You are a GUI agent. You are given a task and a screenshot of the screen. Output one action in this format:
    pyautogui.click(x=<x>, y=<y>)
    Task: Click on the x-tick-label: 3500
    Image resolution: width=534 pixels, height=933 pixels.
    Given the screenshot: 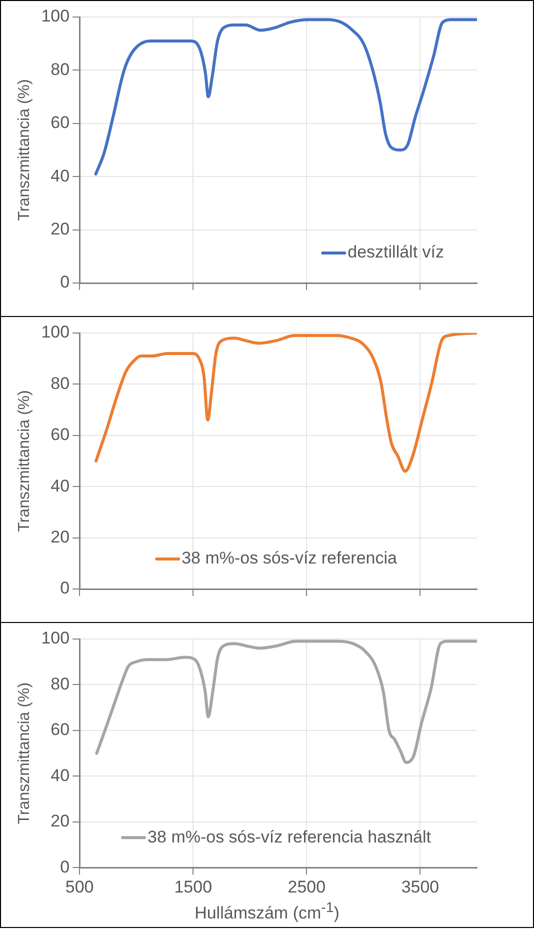 What is the action you would take?
    pyautogui.click(x=420, y=886)
    